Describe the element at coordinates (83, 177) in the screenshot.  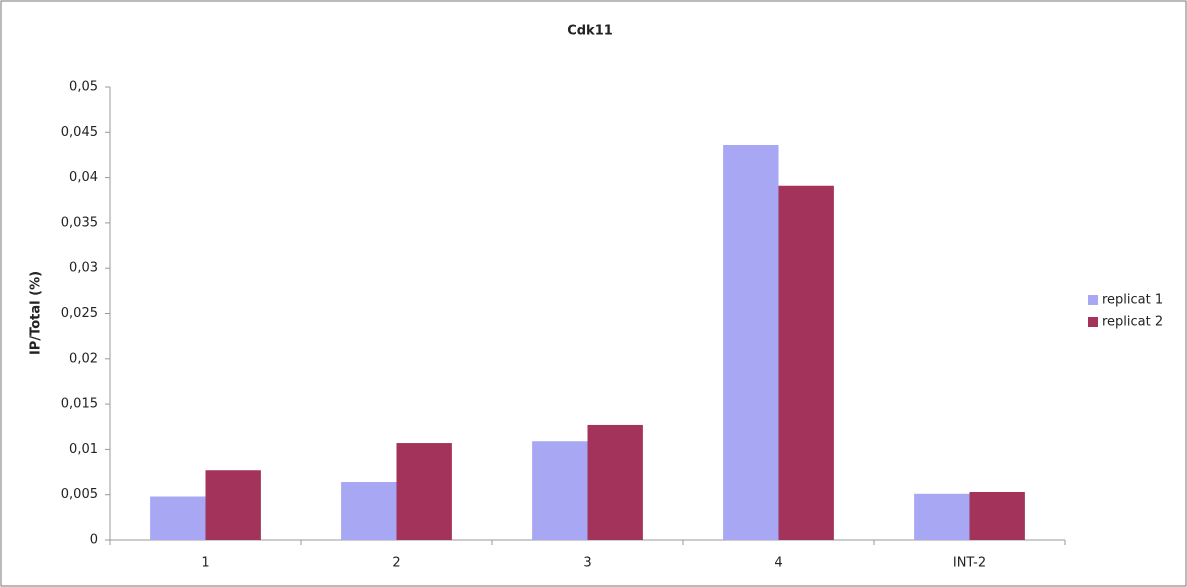
I see `y-tick-label: 0,04` at that location.